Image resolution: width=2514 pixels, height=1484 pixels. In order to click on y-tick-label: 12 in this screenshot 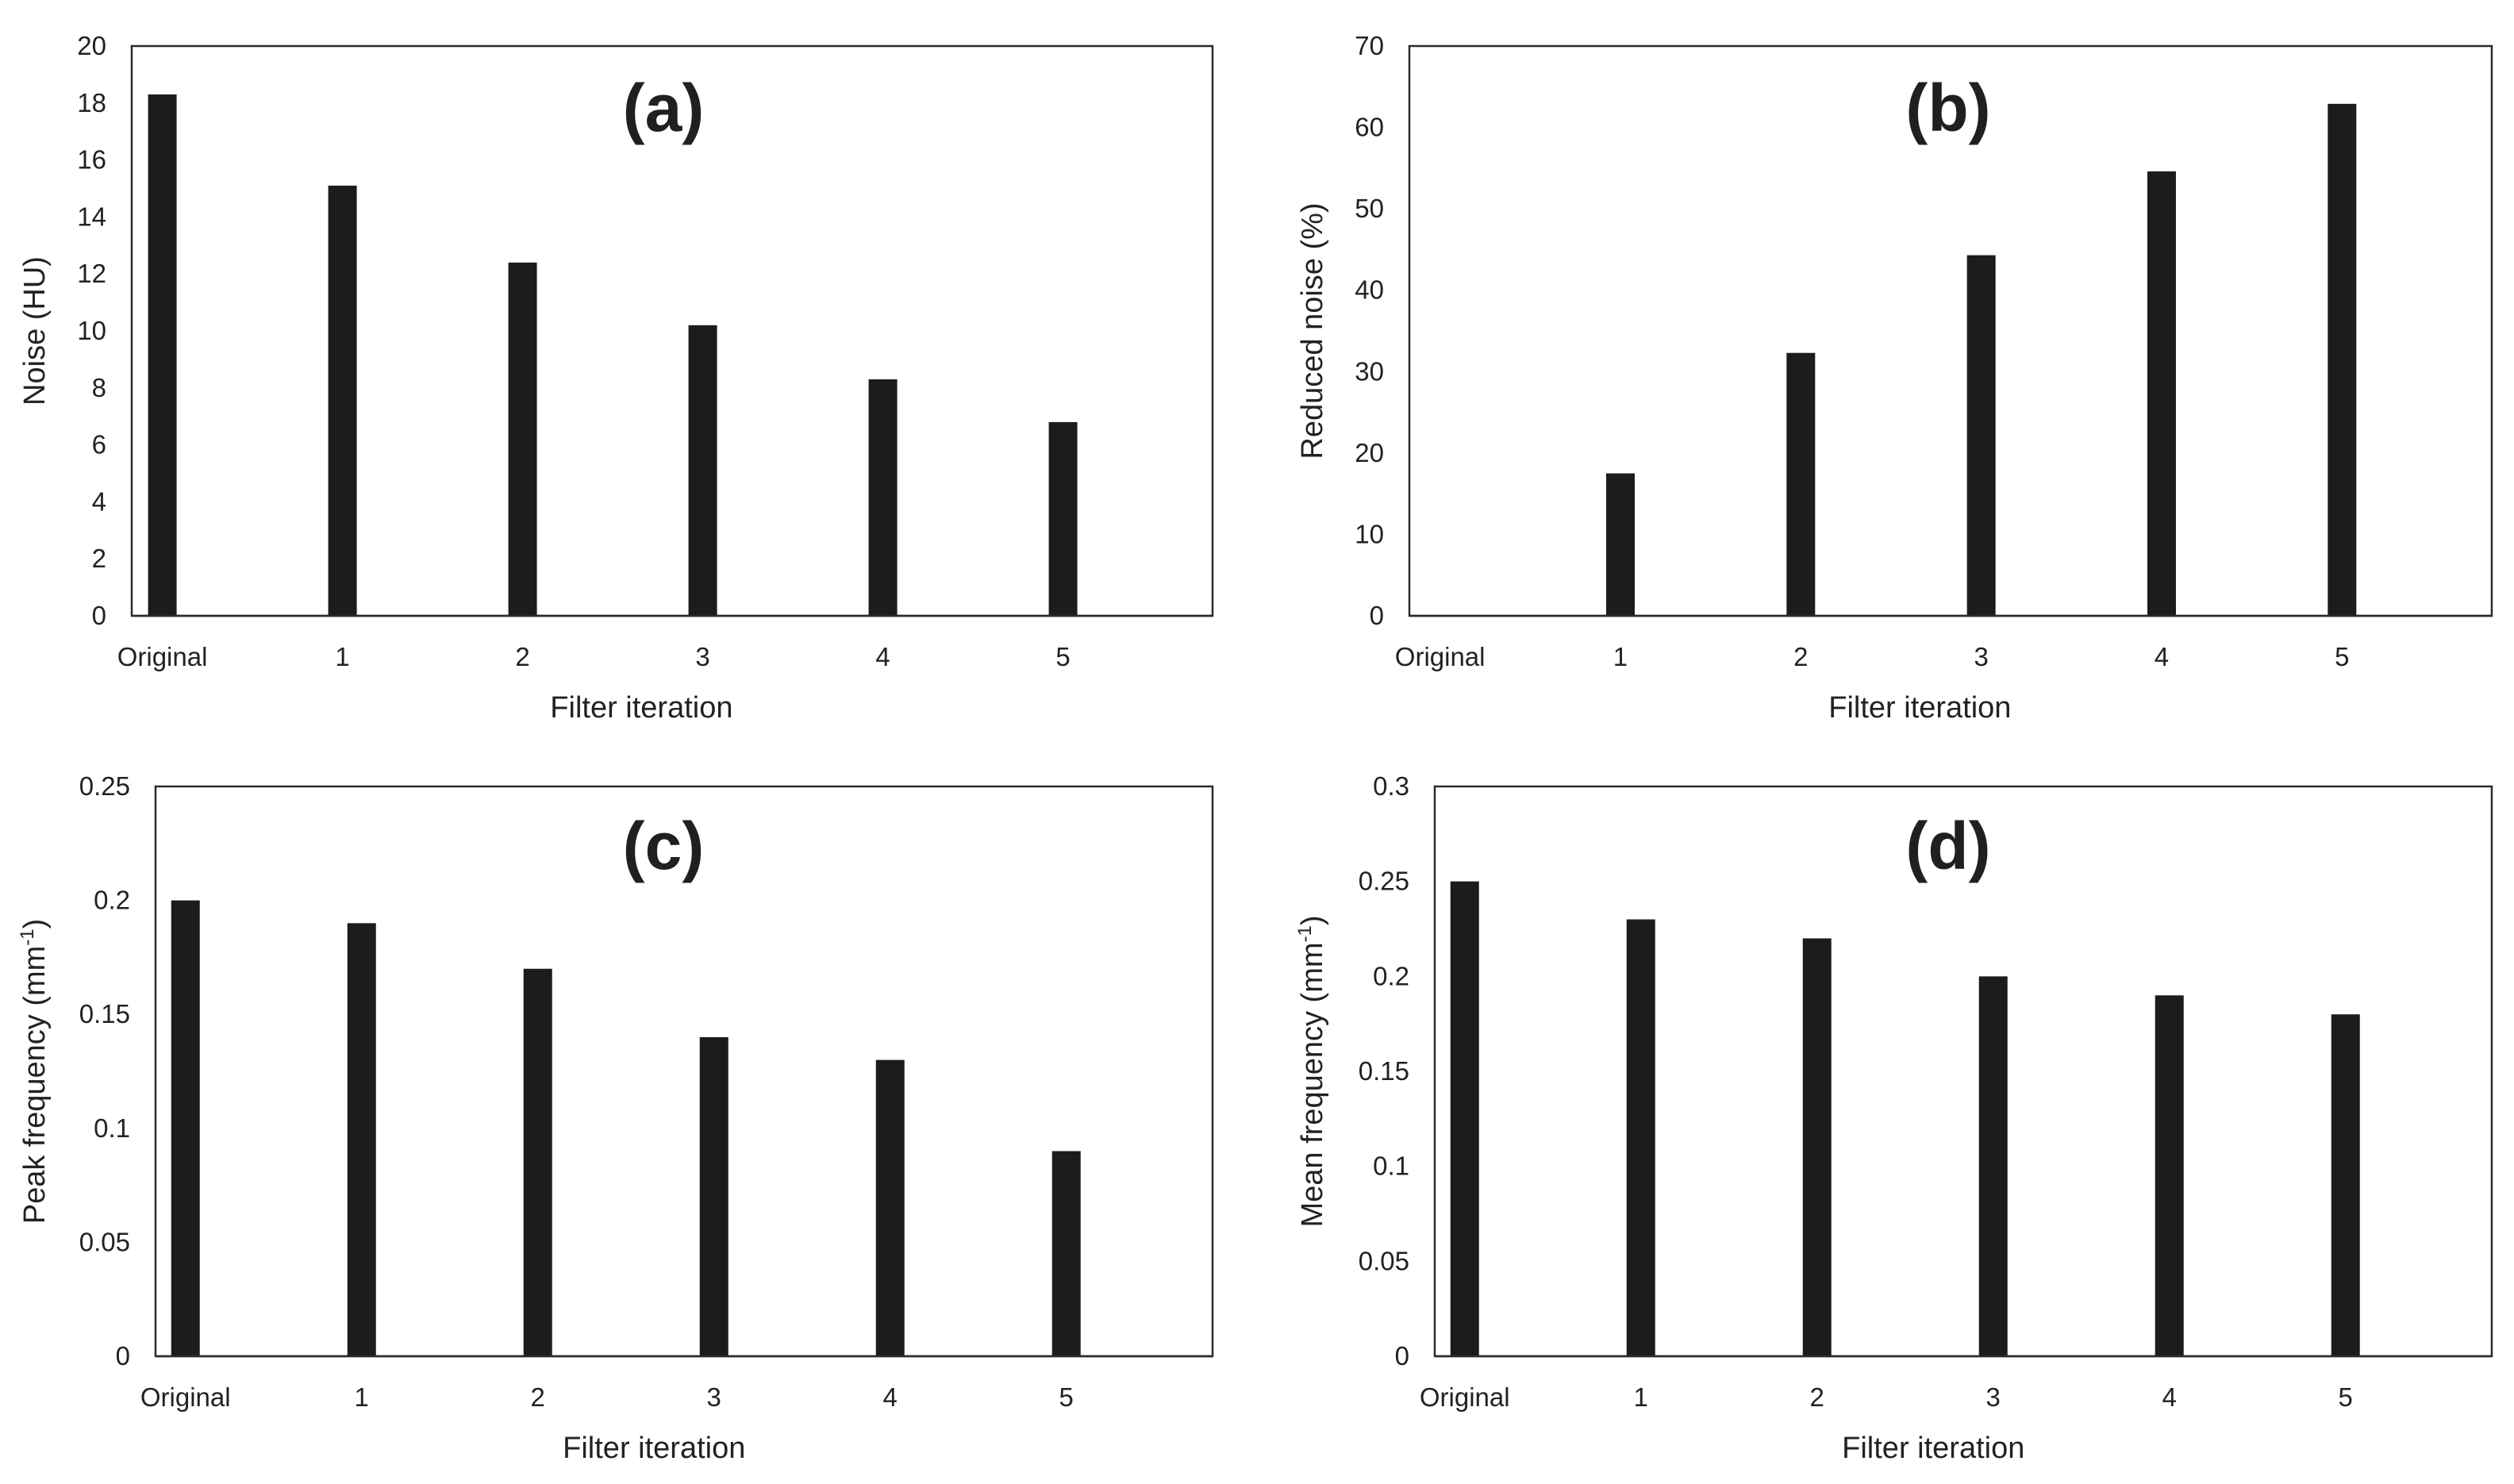, I will do `click(91, 273)`.